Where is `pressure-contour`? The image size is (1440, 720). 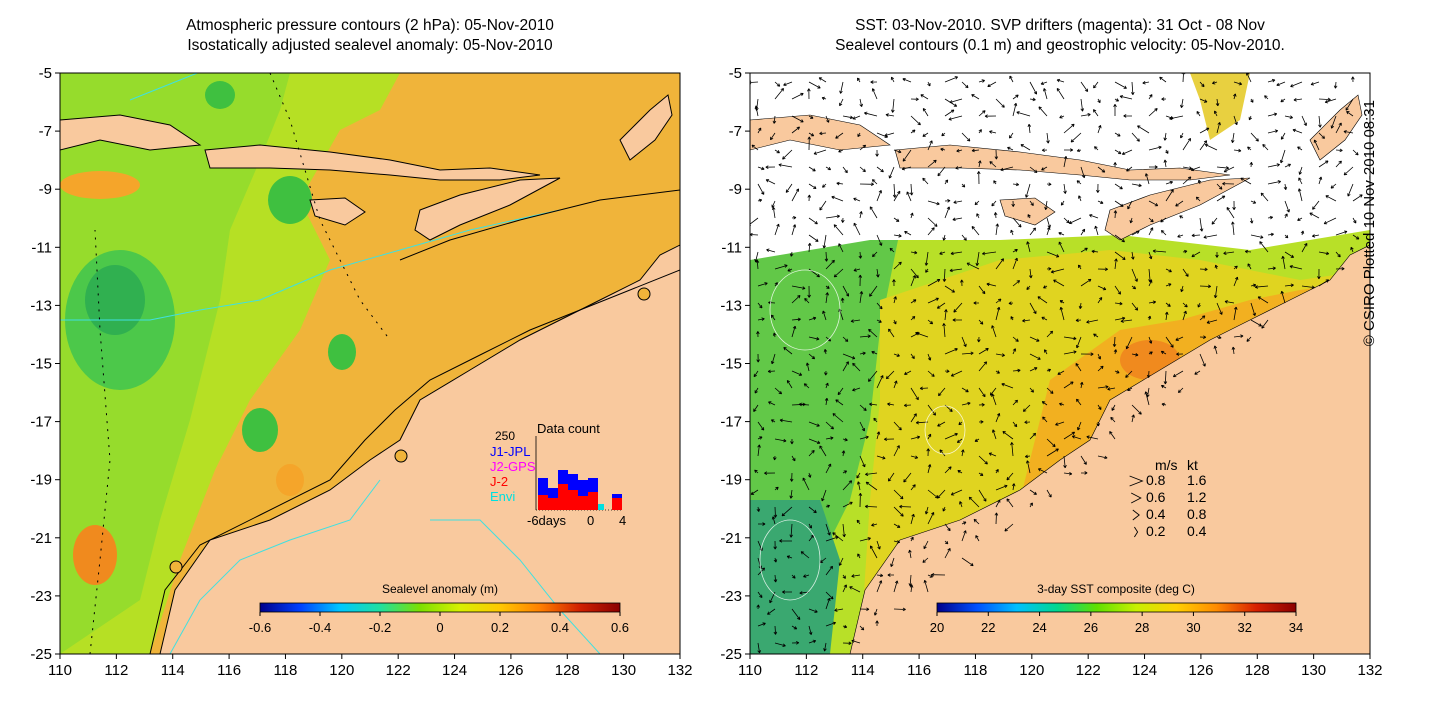 pressure-contour is located at coordinates (539, 225).